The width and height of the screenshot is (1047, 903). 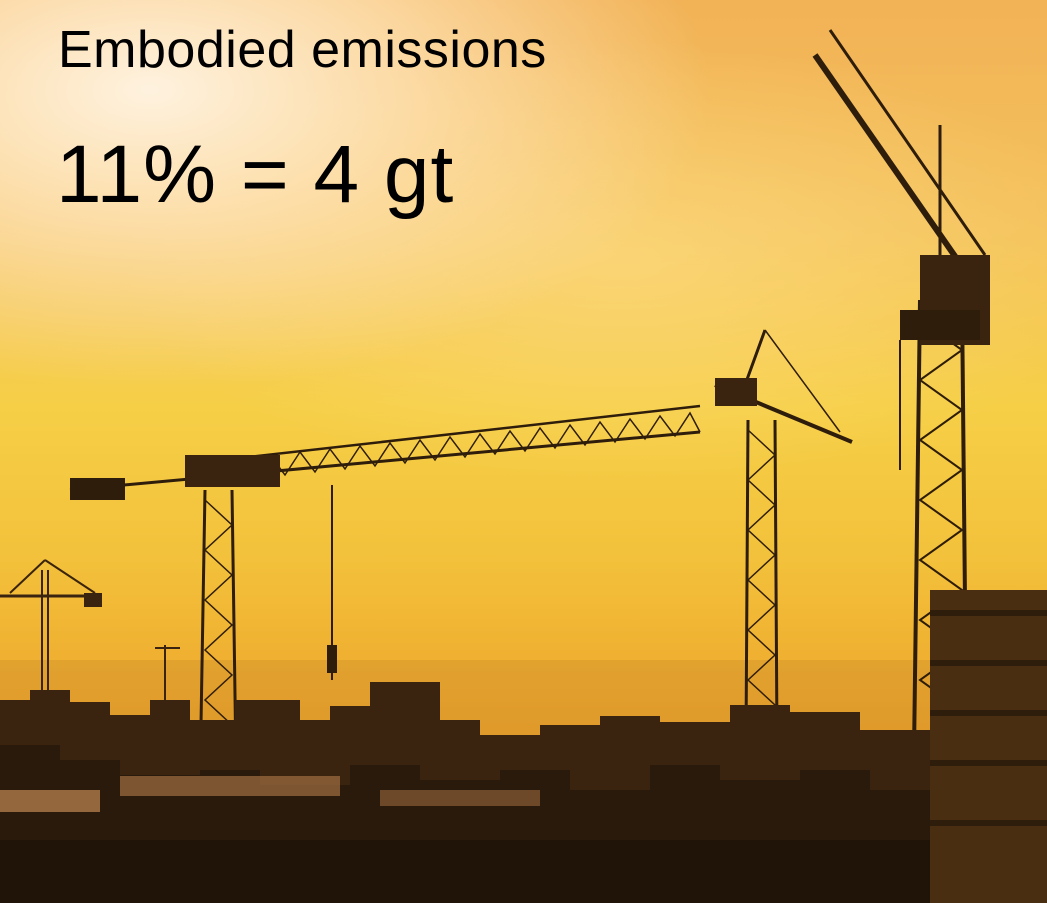 What do you see at coordinates (50, 801) in the screenshot?
I see `roof-left` at bounding box center [50, 801].